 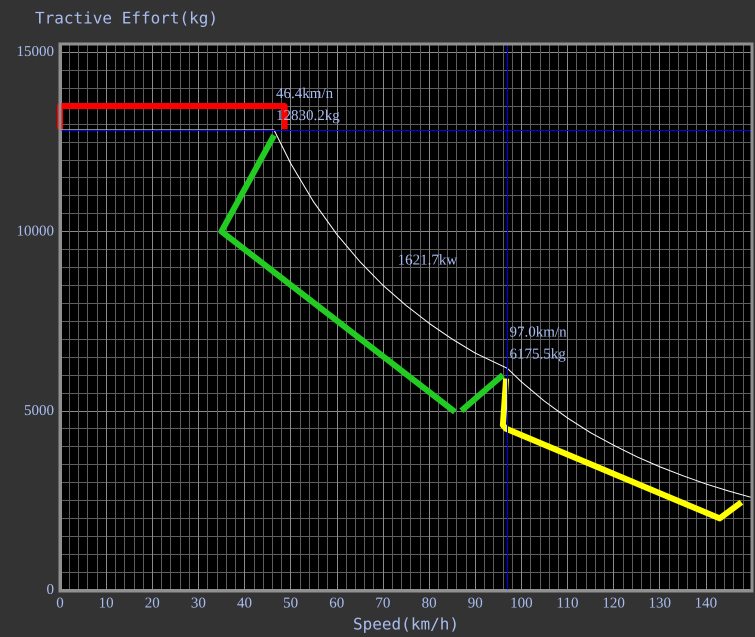 I want to click on x-tick-label: 0, so click(x=60, y=604).